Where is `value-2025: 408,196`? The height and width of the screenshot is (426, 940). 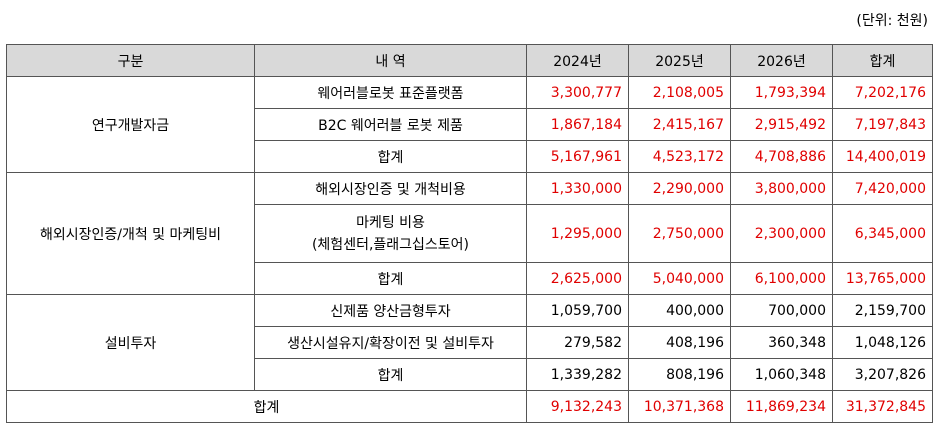 value-2025: 408,196 is located at coordinates (679, 342).